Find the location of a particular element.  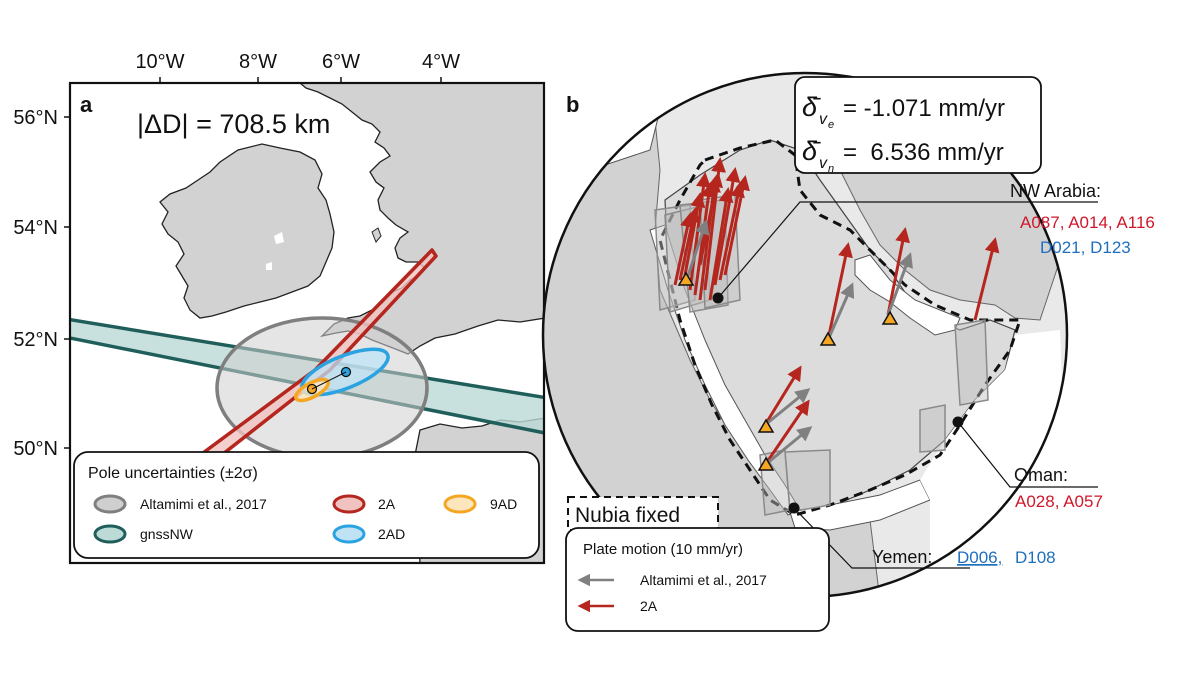

nubia-fixed-label: Nubia fixed is located at coordinates (627, 515).